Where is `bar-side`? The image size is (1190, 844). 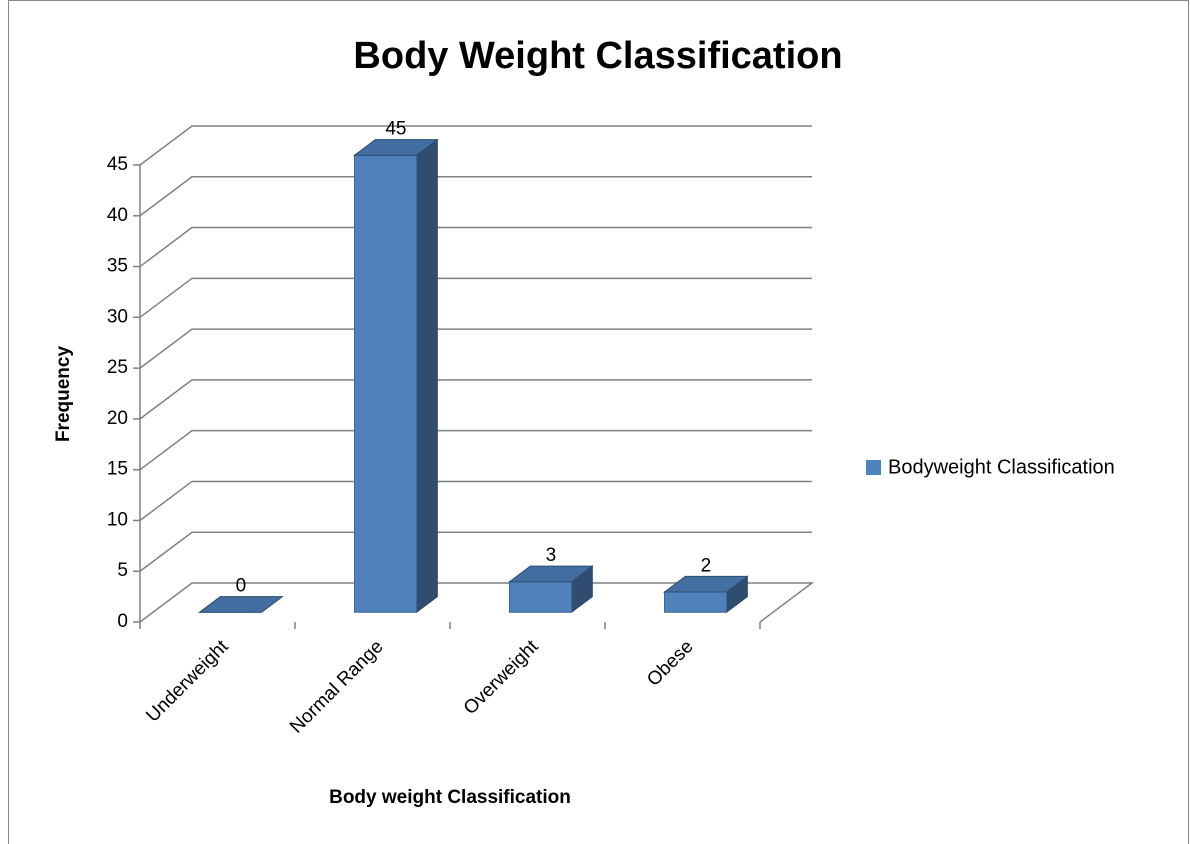 bar-side is located at coordinates (427, 376).